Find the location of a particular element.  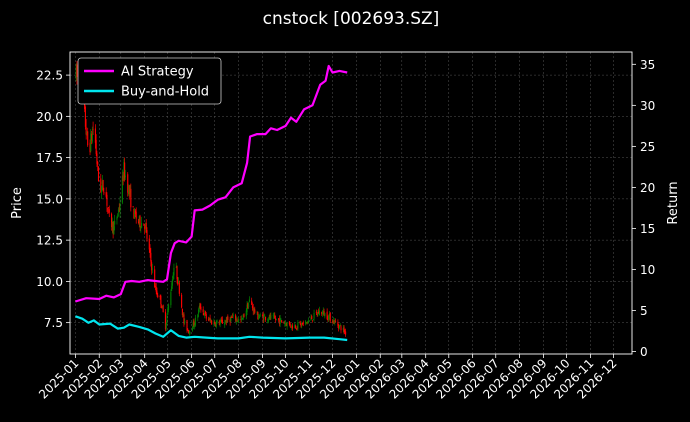

chart-title: cnstock [002693.SZ] is located at coordinates (351, 19).